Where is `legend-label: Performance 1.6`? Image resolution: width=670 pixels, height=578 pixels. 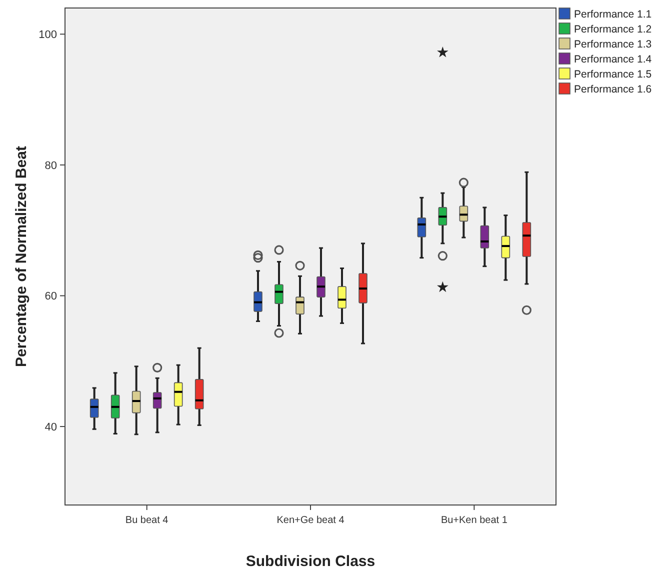
legend-label: Performance 1.6 is located at coordinates (613, 90).